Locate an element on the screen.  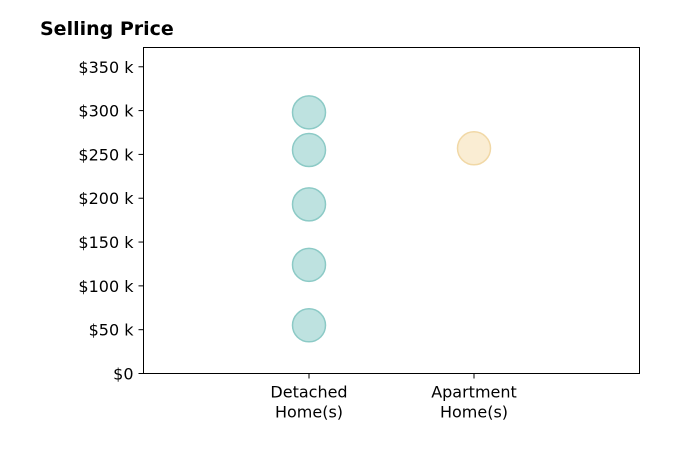
y-tick-label: $350 k is located at coordinates (106, 67).